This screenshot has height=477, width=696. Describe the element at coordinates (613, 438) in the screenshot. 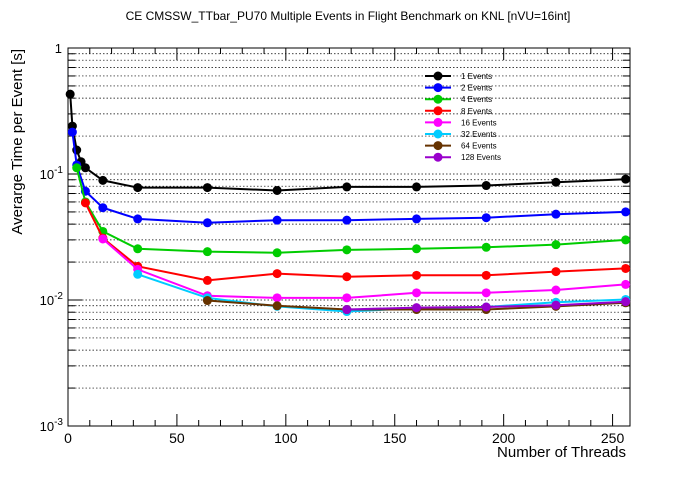

I see `x-tick-label: 250` at that location.